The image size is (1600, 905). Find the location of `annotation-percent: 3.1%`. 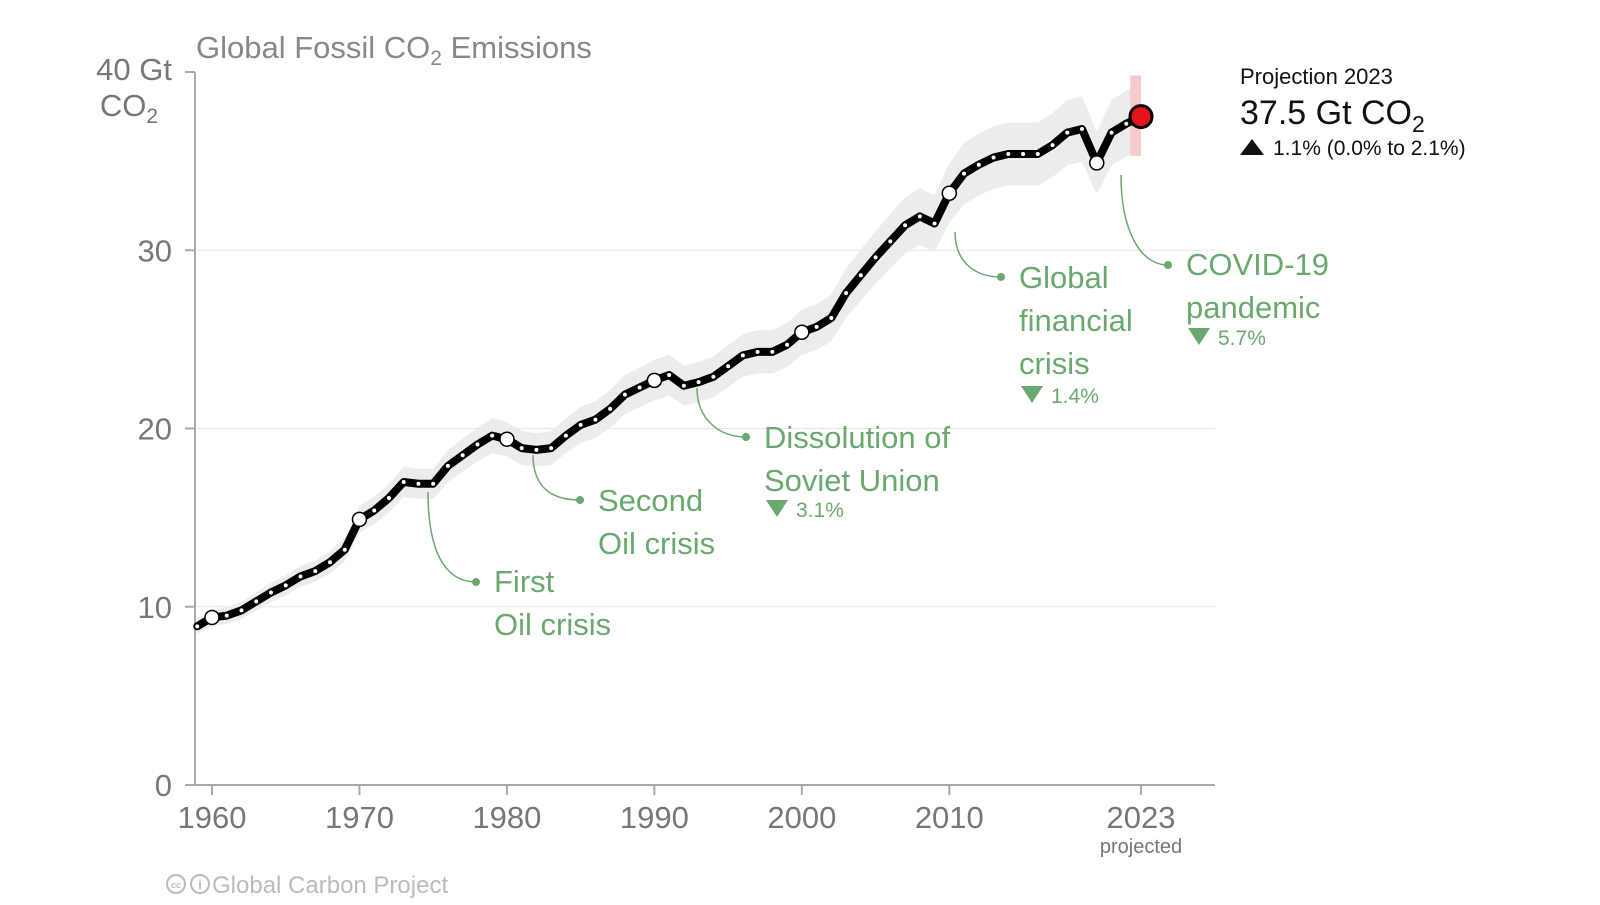

annotation-percent: 3.1% is located at coordinates (820, 510).